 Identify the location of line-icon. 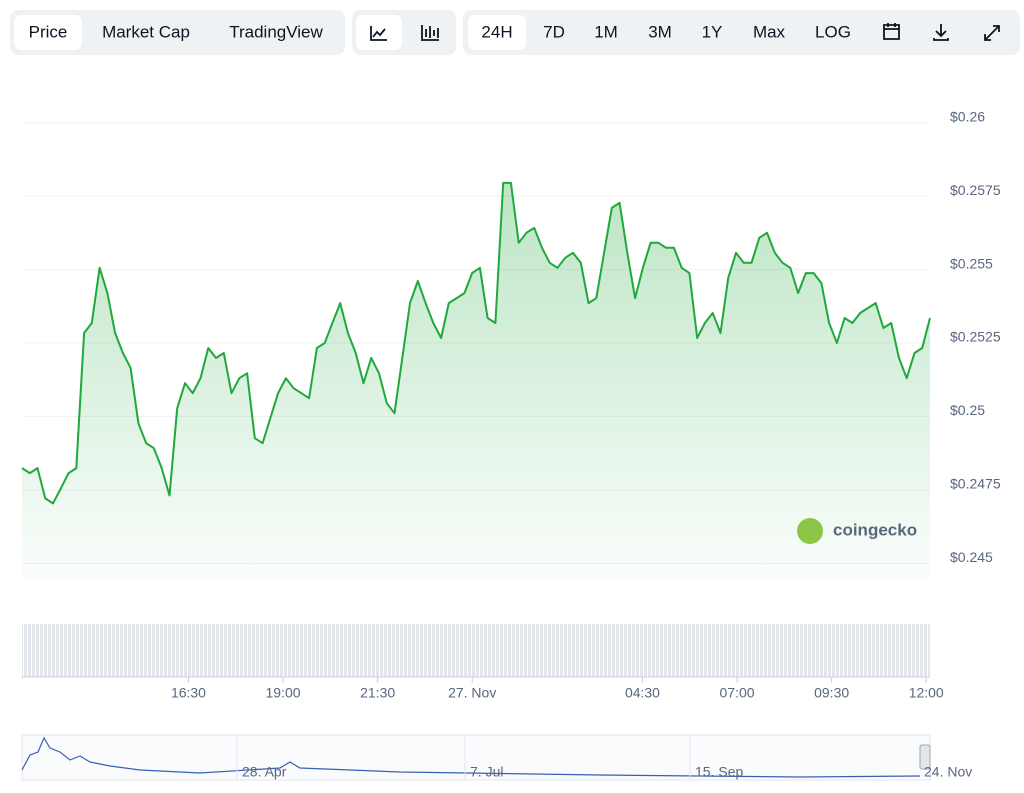
(379, 32).